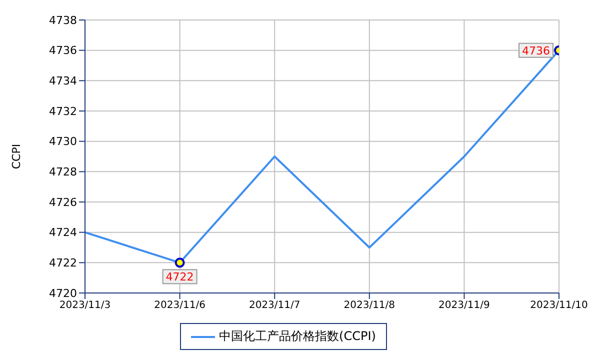 The image size is (604, 364). Describe the element at coordinates (559, 306) in the screenshot. I see `x-tick-label: 2023/11/10` at that location.